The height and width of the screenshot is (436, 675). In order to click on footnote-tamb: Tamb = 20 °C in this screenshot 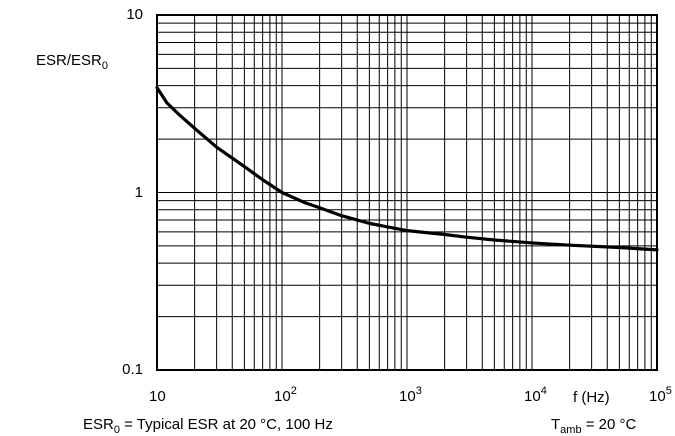, I will do `click(594, 426)`.